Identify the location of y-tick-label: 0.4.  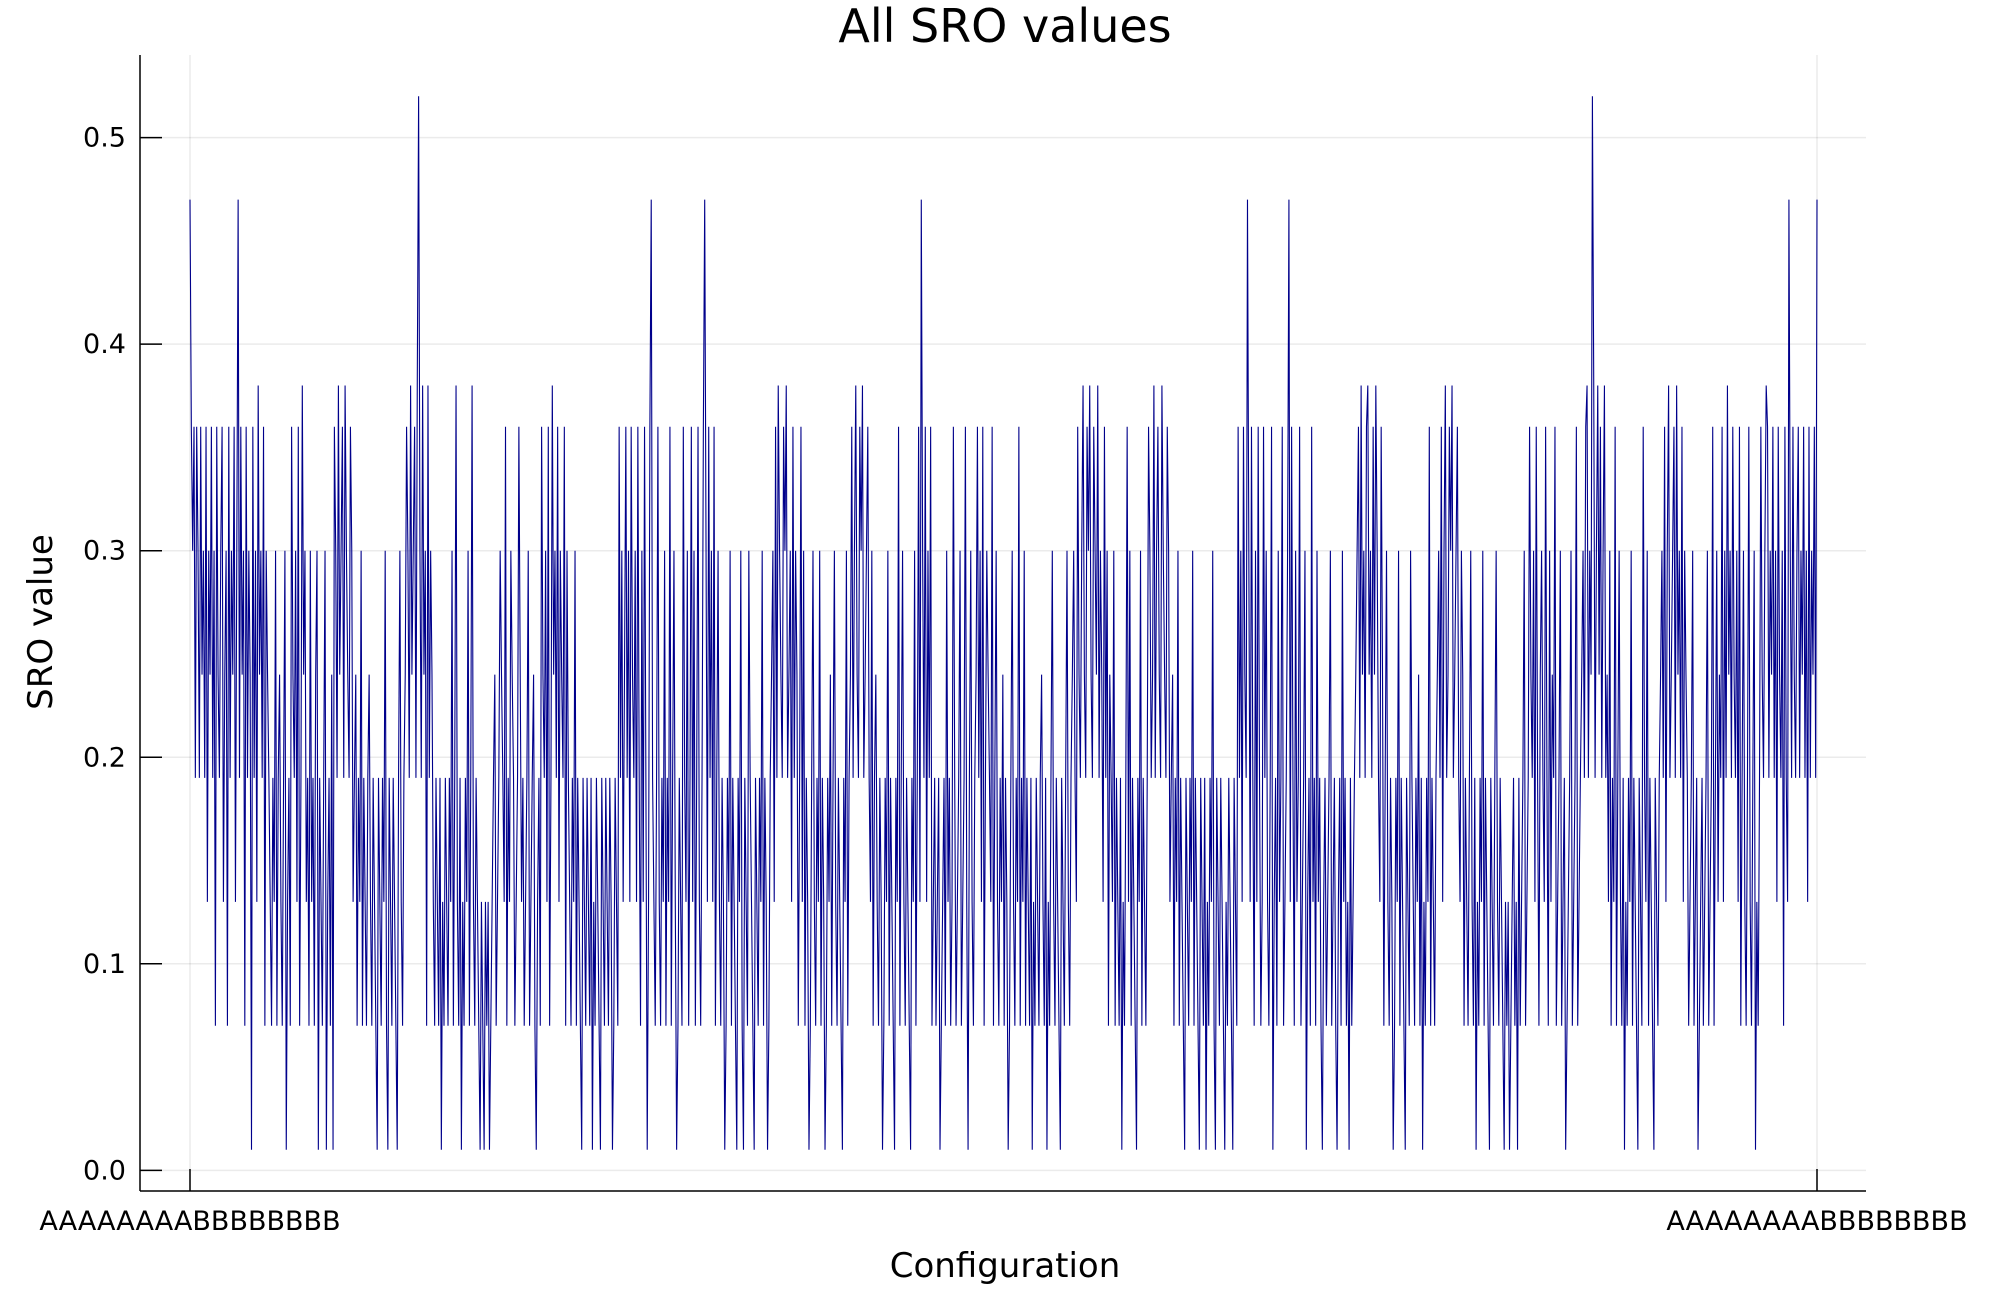
(104, 344).